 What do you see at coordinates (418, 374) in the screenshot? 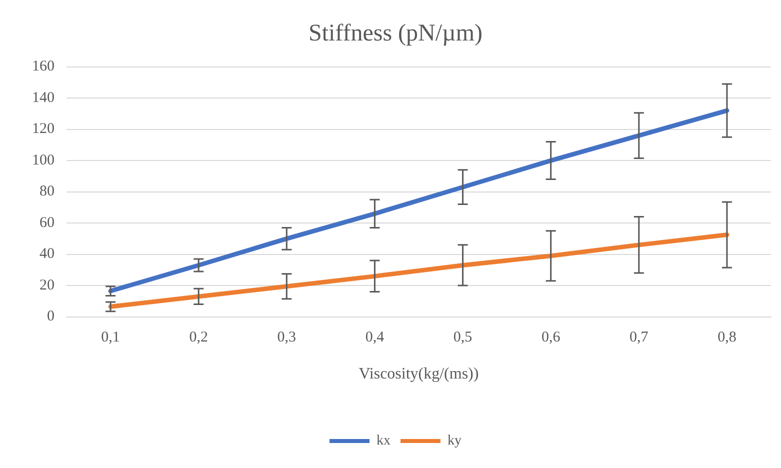
I see `x-axis-title: Viscosity(kg/(ms))` at bounding box center [418, 374].